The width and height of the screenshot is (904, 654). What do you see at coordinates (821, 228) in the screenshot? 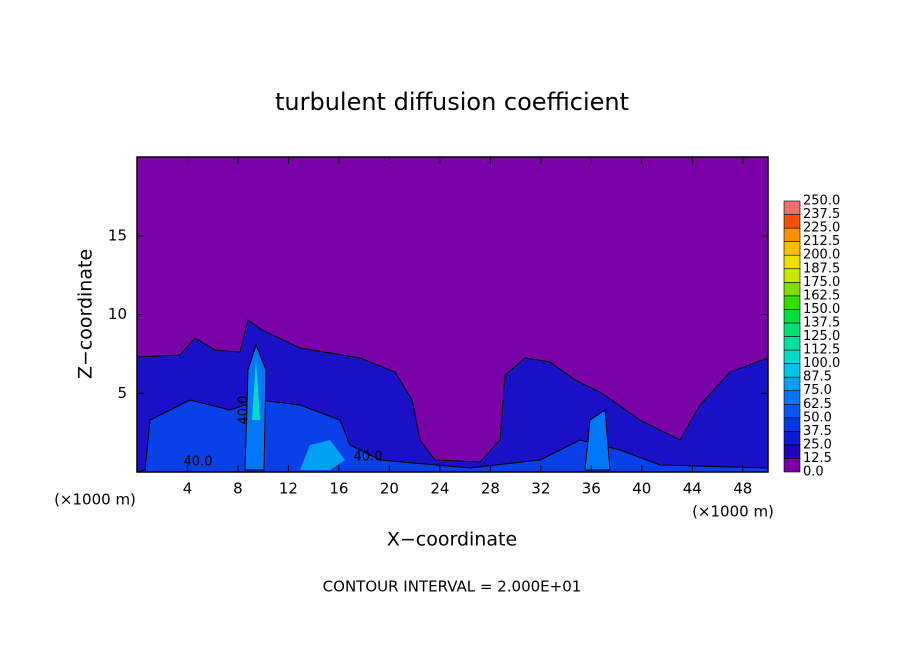
I see `colorbar-label: 225.0` at bounding box center [821, 228].